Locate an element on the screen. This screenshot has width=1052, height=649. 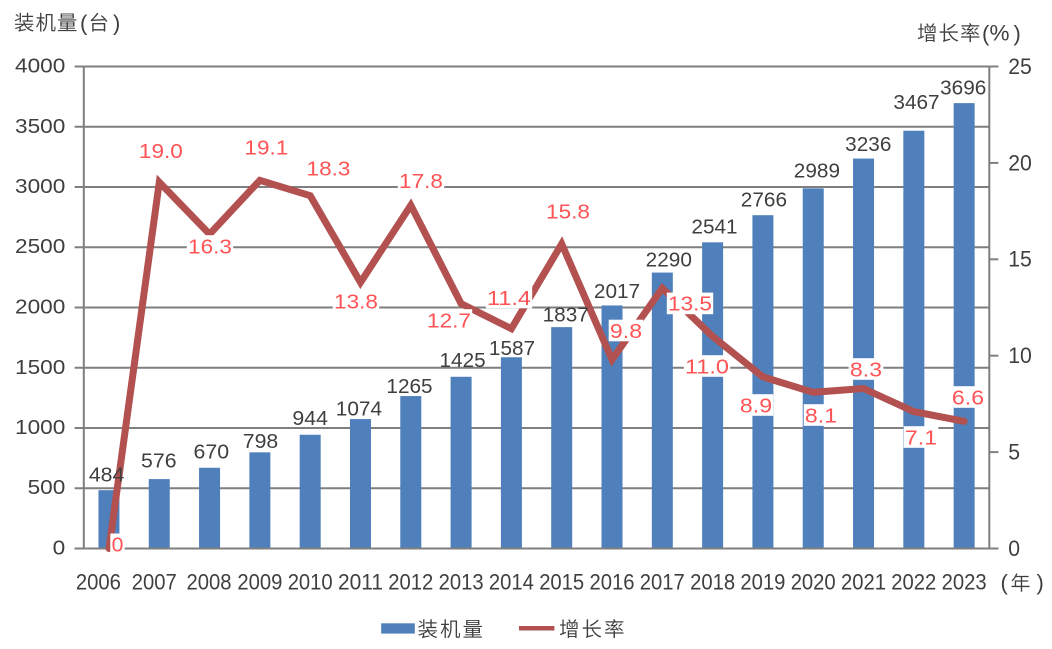
svg-text: 3500 is located at coordinates (40, 126).